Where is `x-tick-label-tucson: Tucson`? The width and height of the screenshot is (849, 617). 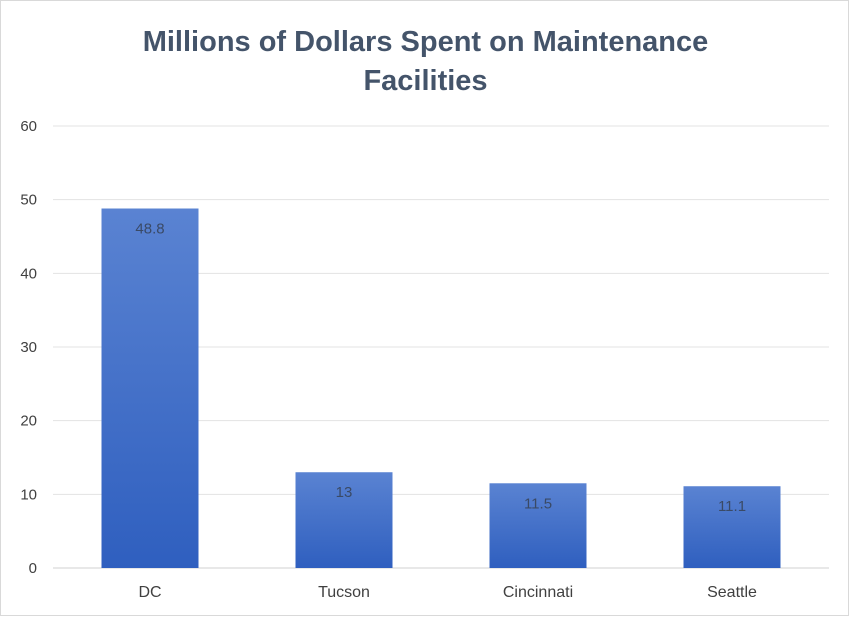
x-tick-label-tucson: Tucson is located at coordinates (344, 592).